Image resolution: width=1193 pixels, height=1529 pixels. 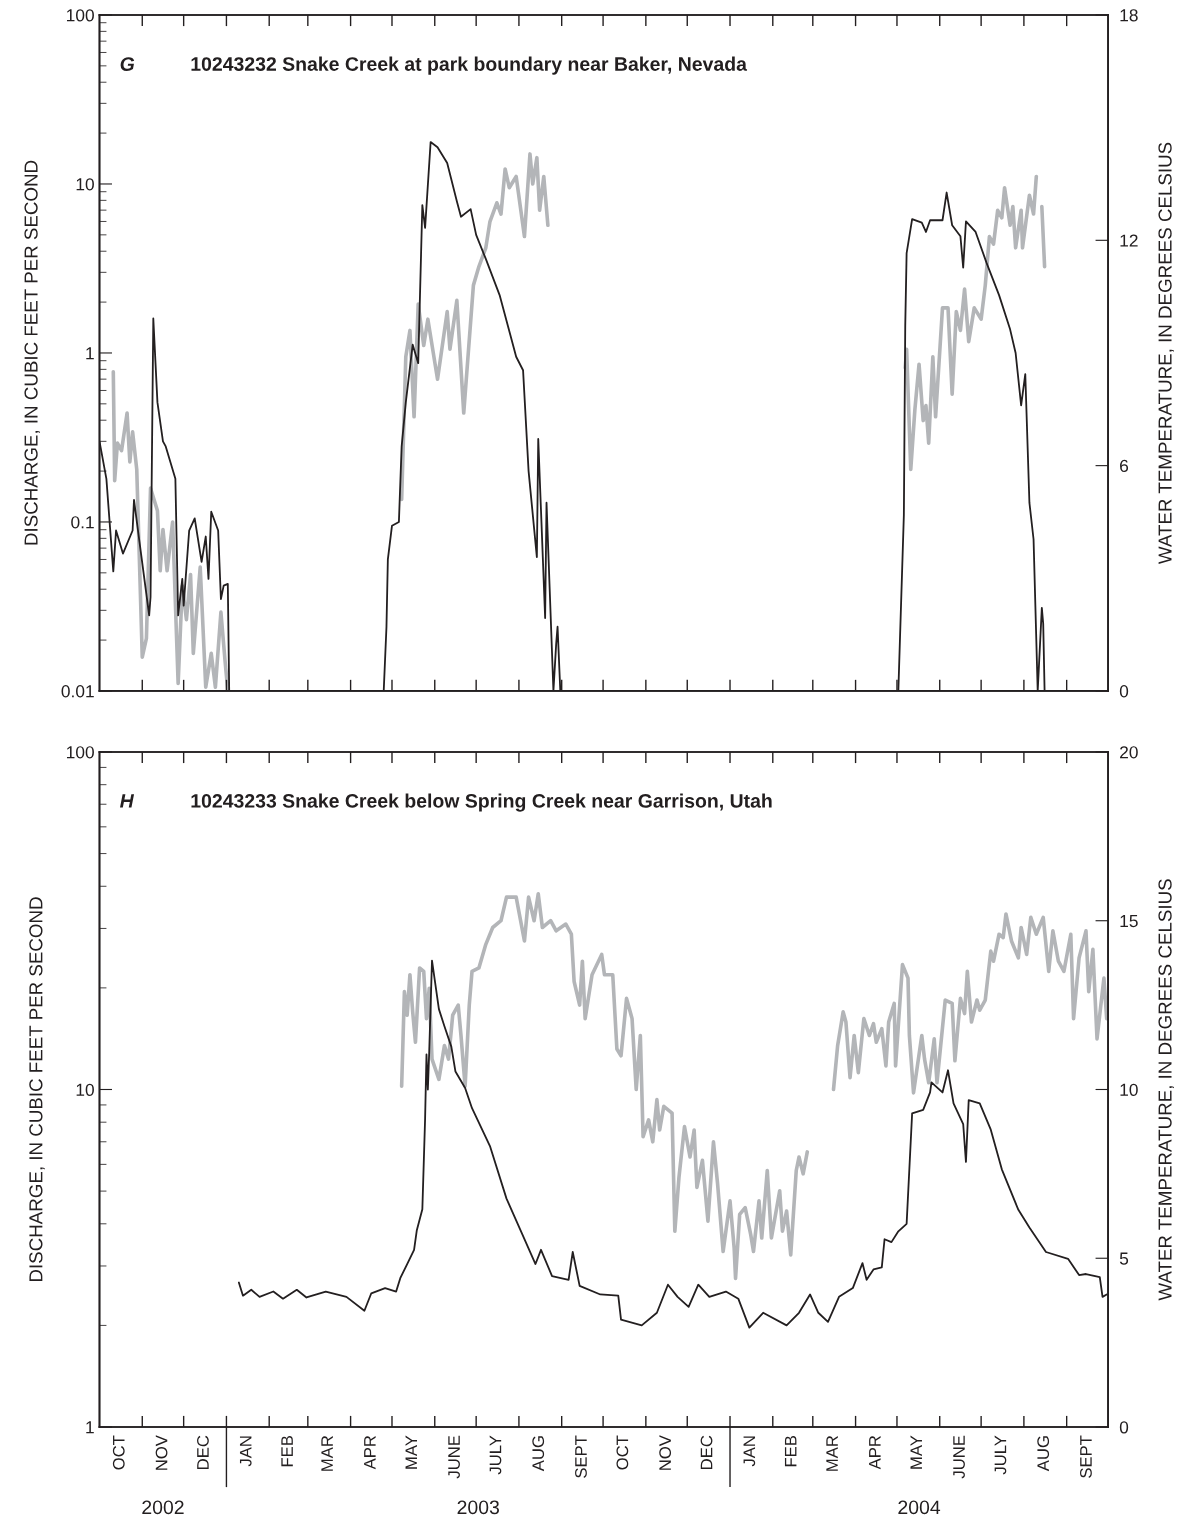 I want to click on text: 2002, so click(x=163, y=1507).